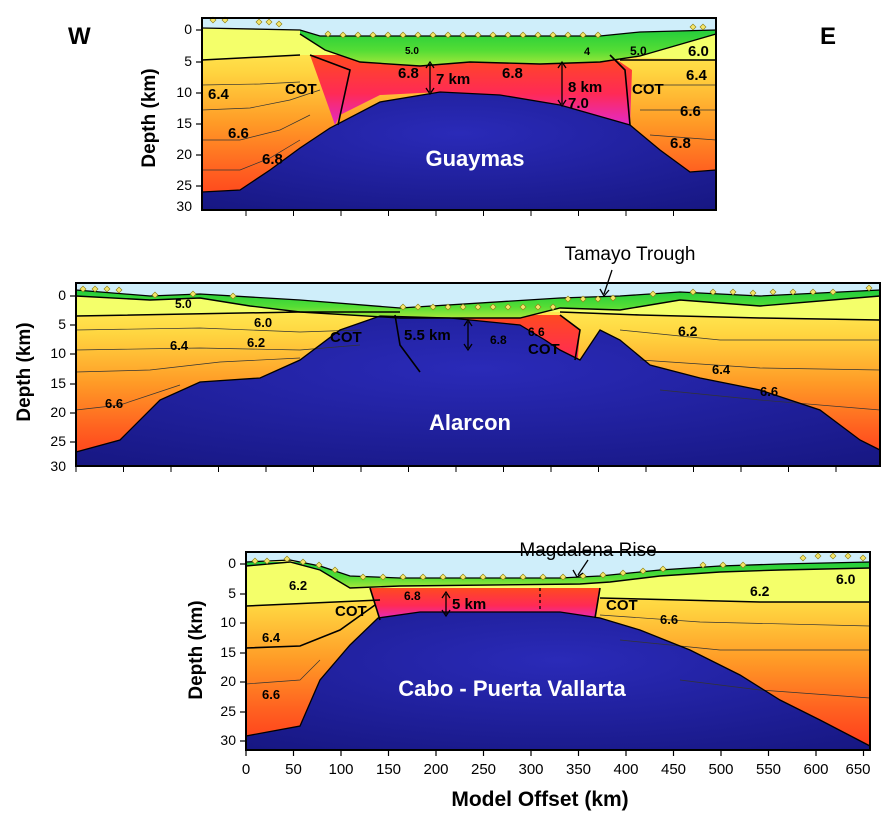 This screenshot has width=888, height=818. What do you see at coordinates (427, 335) in the screenshot?
I see `thickness-label: 5.5 km` at bounding box center [427, 335].